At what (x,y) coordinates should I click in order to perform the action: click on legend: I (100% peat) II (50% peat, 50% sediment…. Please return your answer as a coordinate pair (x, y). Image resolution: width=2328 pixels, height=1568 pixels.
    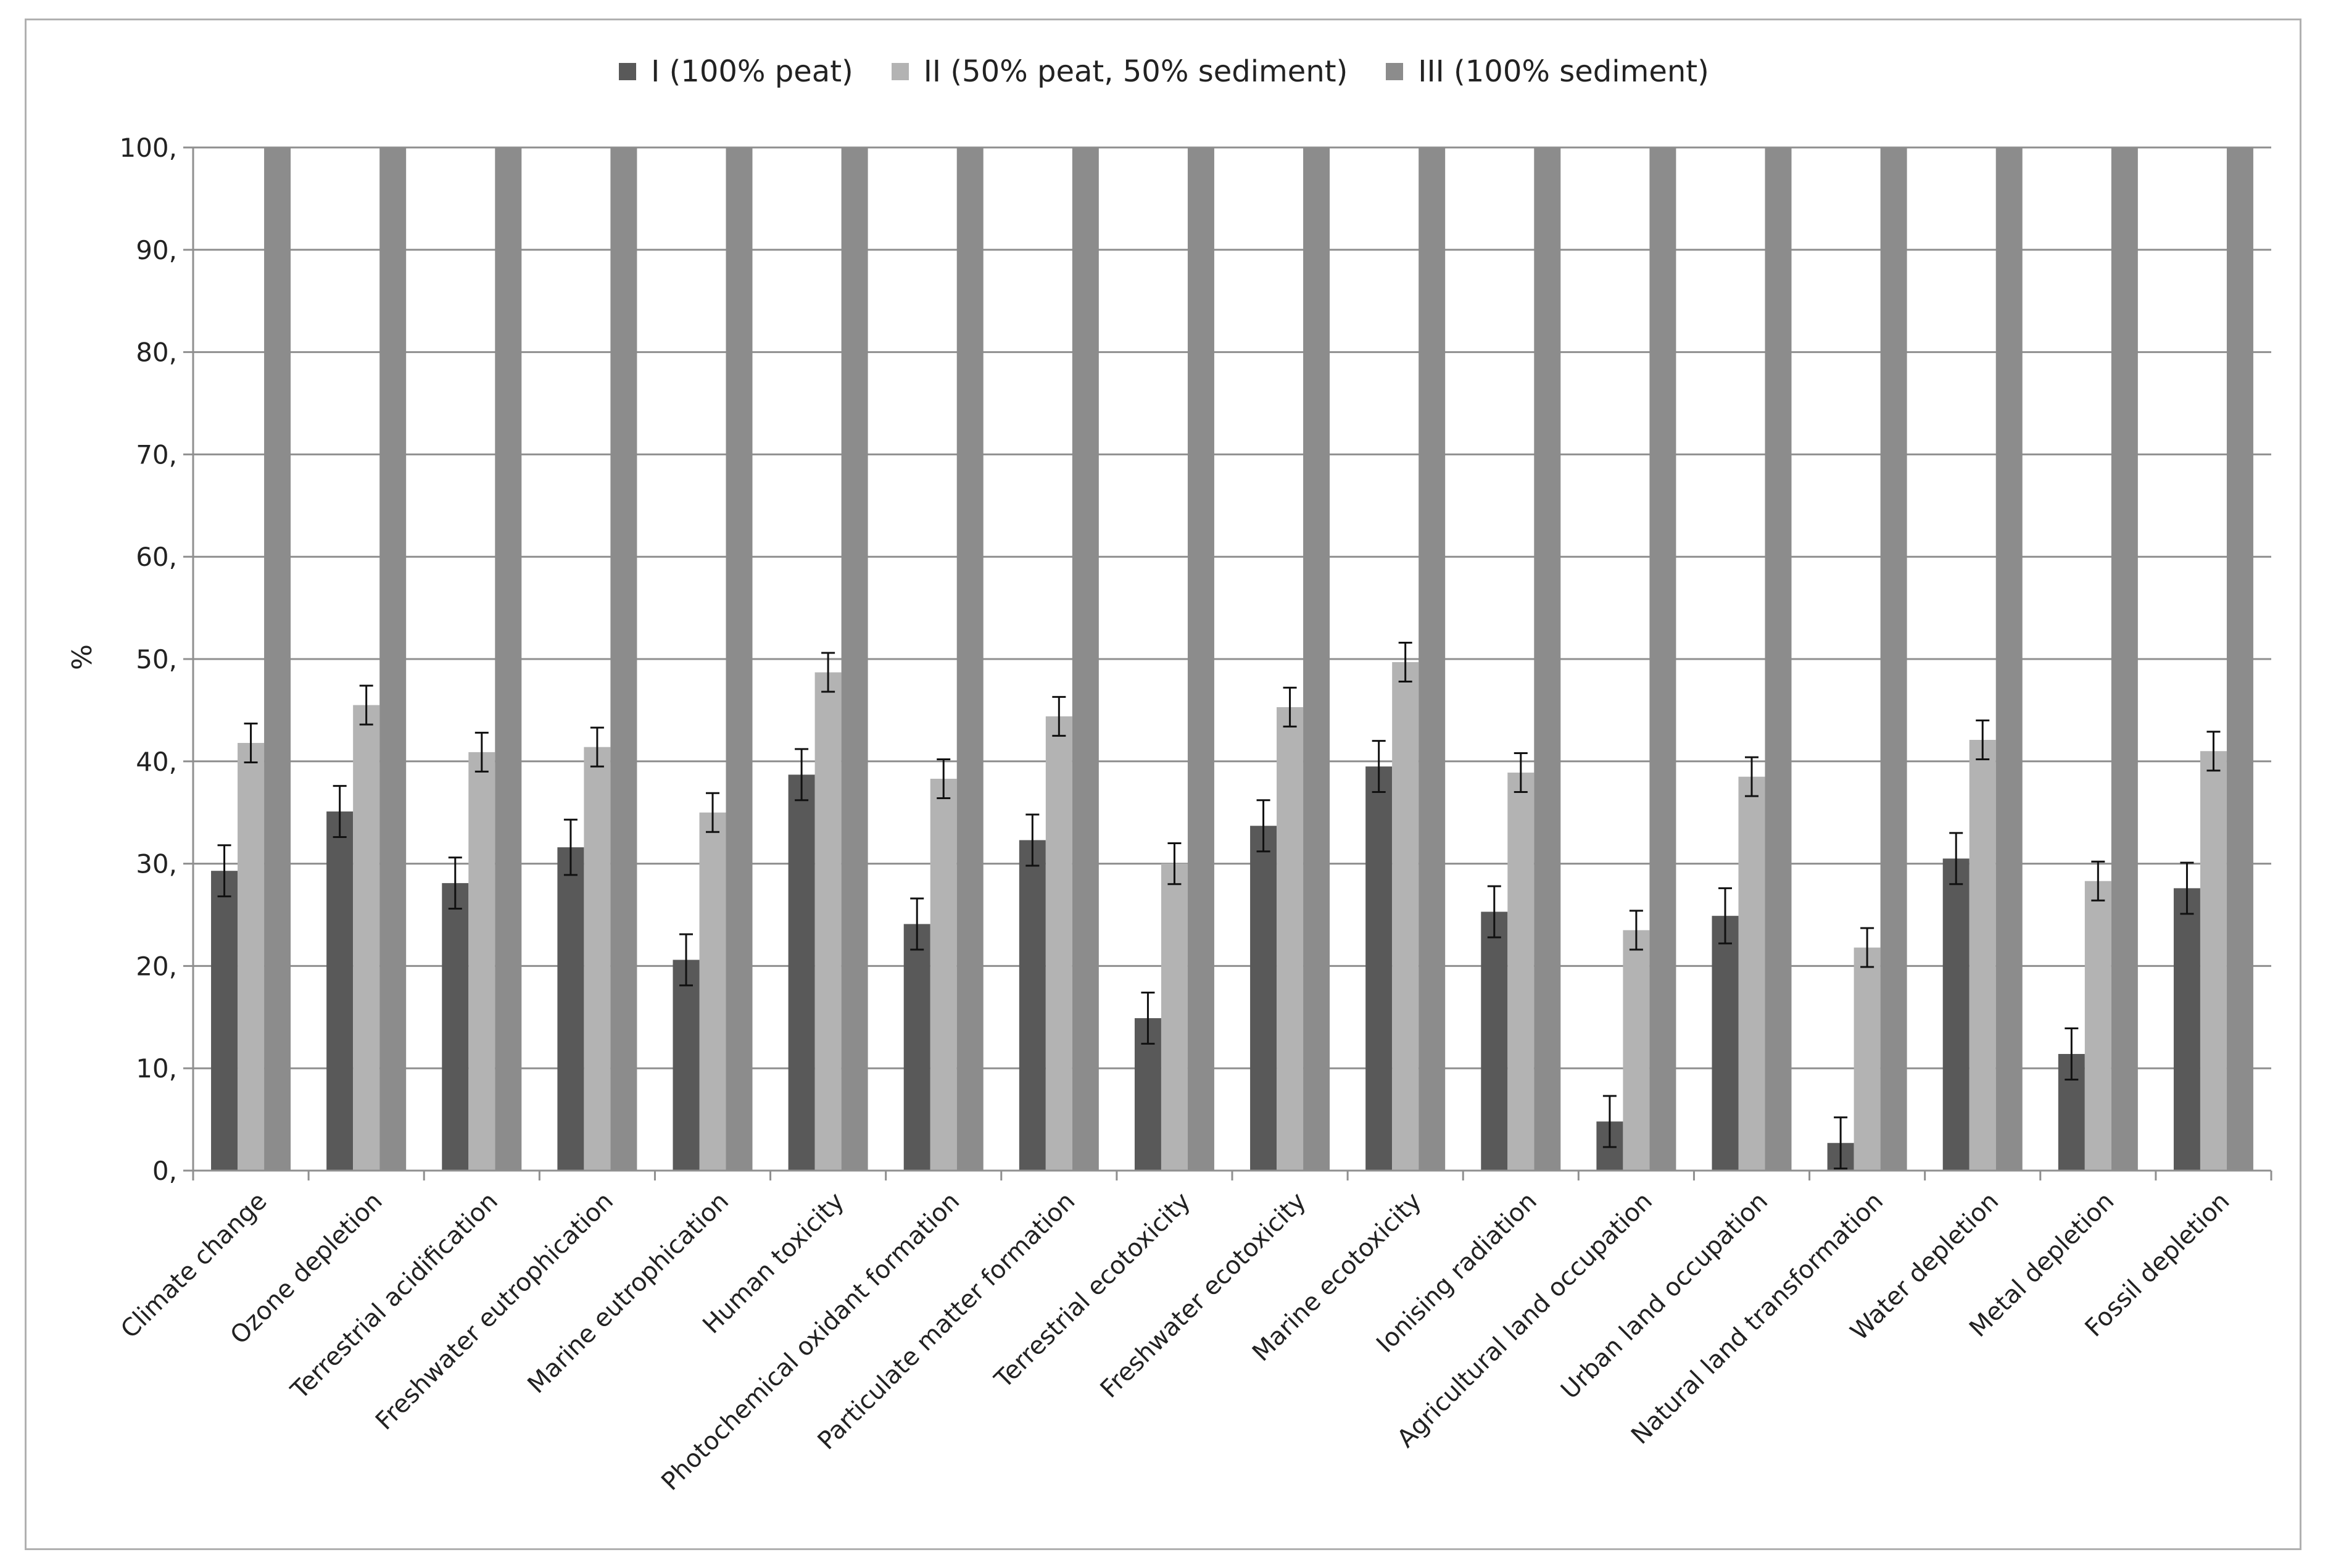
    Looking at the image, I should click on (1164, 71).